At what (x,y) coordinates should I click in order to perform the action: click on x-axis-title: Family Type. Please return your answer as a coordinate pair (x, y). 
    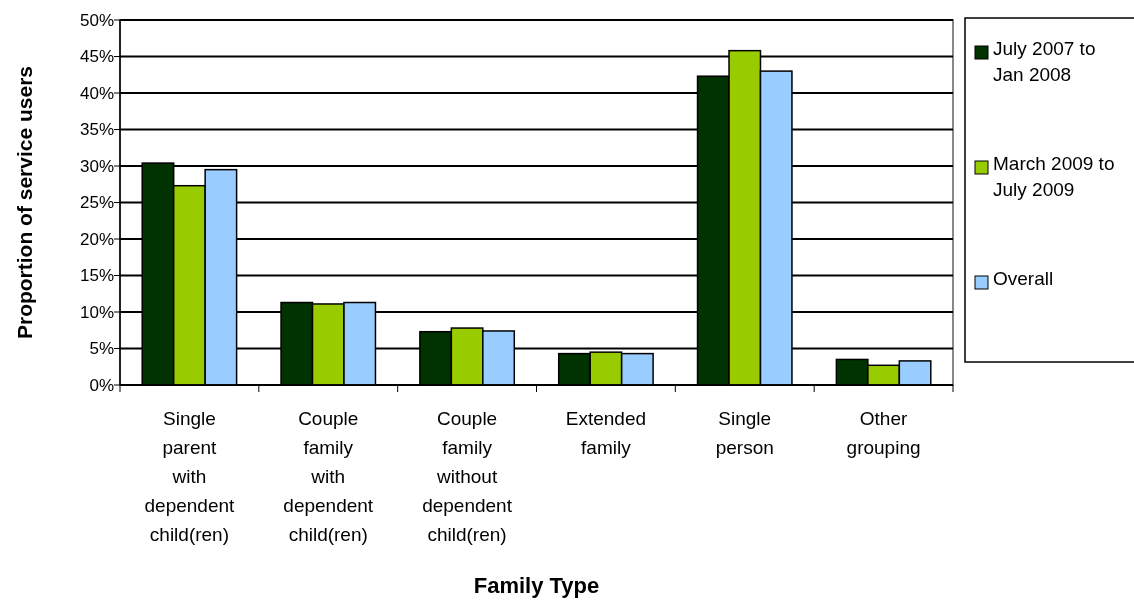
    Looking at the image, I should click on (536, 585).